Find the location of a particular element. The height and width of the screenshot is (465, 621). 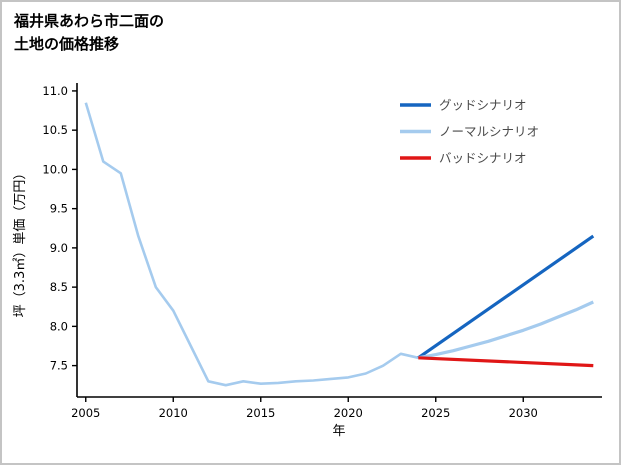

legend-label-1: ノーマルシナリオ is located at coordinates (489, 131).